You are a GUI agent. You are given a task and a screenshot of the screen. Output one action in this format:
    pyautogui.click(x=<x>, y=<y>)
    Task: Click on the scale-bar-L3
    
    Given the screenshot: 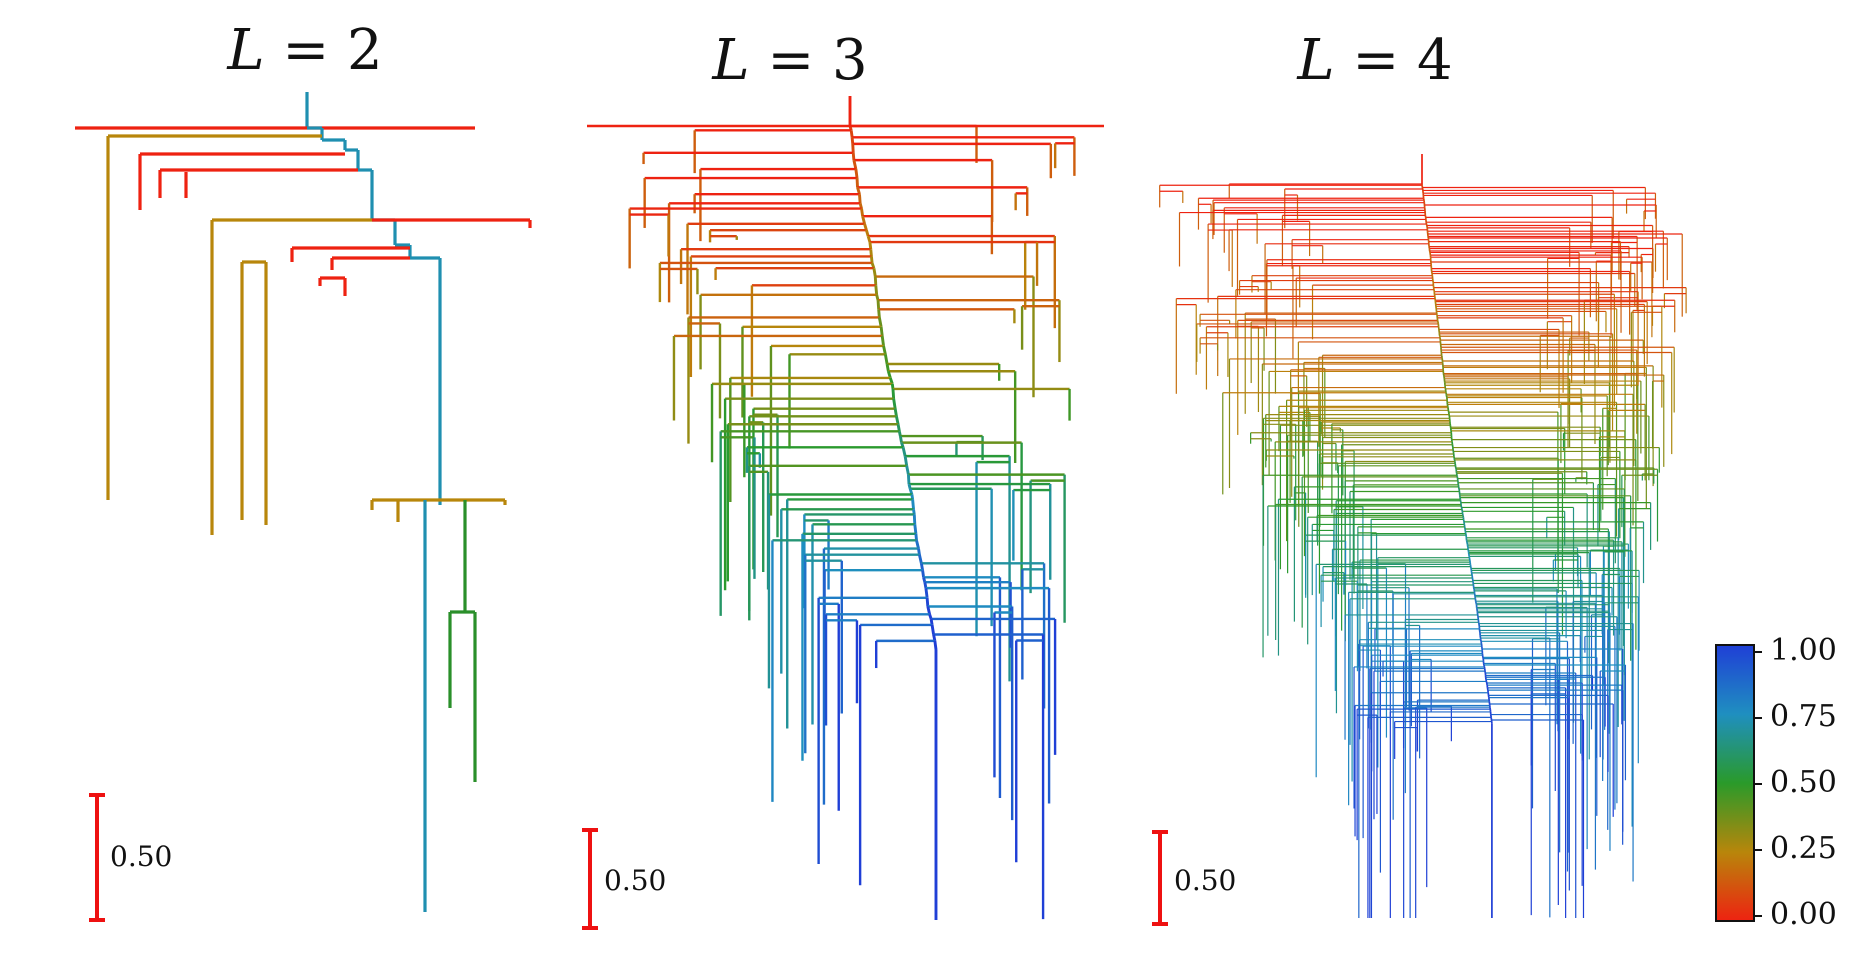 What is the action you would take?
    pyautogui.click(x=590, y=879)
    